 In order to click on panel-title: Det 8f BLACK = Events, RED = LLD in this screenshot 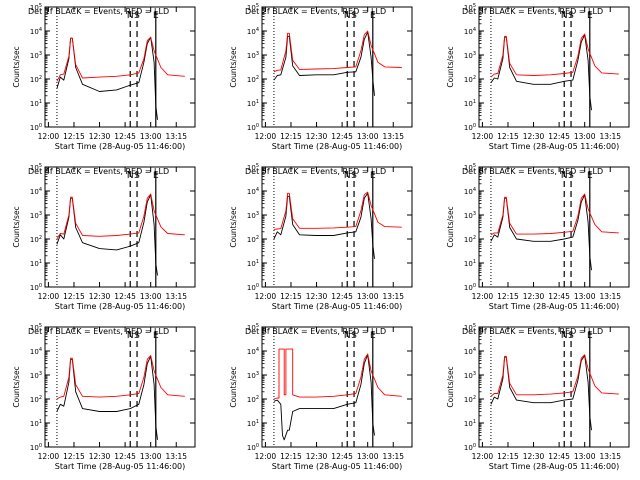, I will do `click(315, 331)`.